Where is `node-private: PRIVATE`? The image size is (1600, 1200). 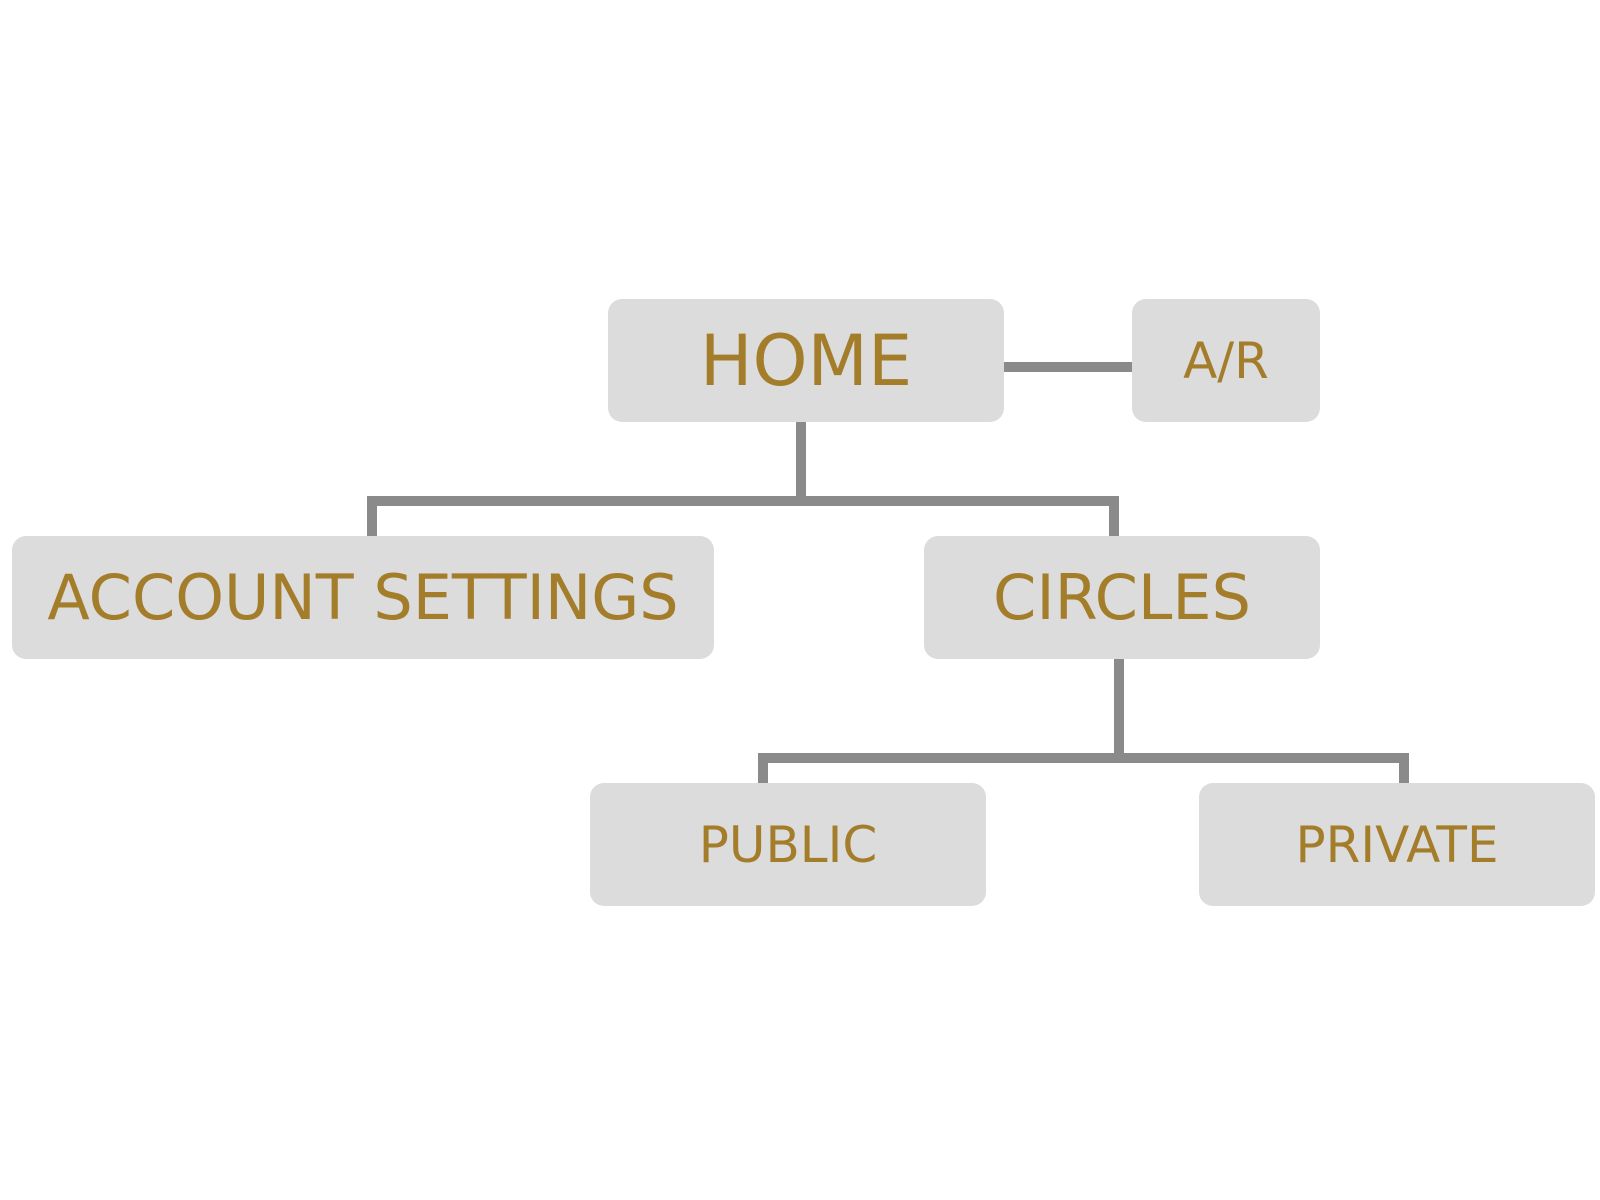
node-private: PRIVATE is located at coordinates (1397, 844).